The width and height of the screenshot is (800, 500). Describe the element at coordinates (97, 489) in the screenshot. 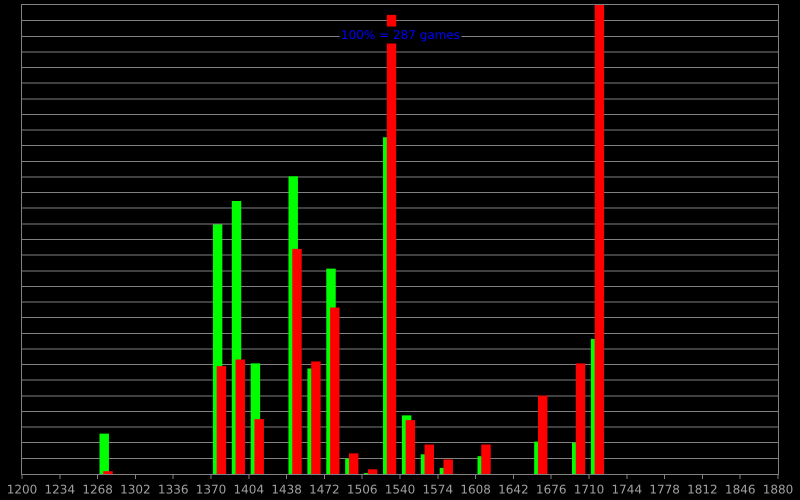

I see `x-tick-label: 1268` at that location.